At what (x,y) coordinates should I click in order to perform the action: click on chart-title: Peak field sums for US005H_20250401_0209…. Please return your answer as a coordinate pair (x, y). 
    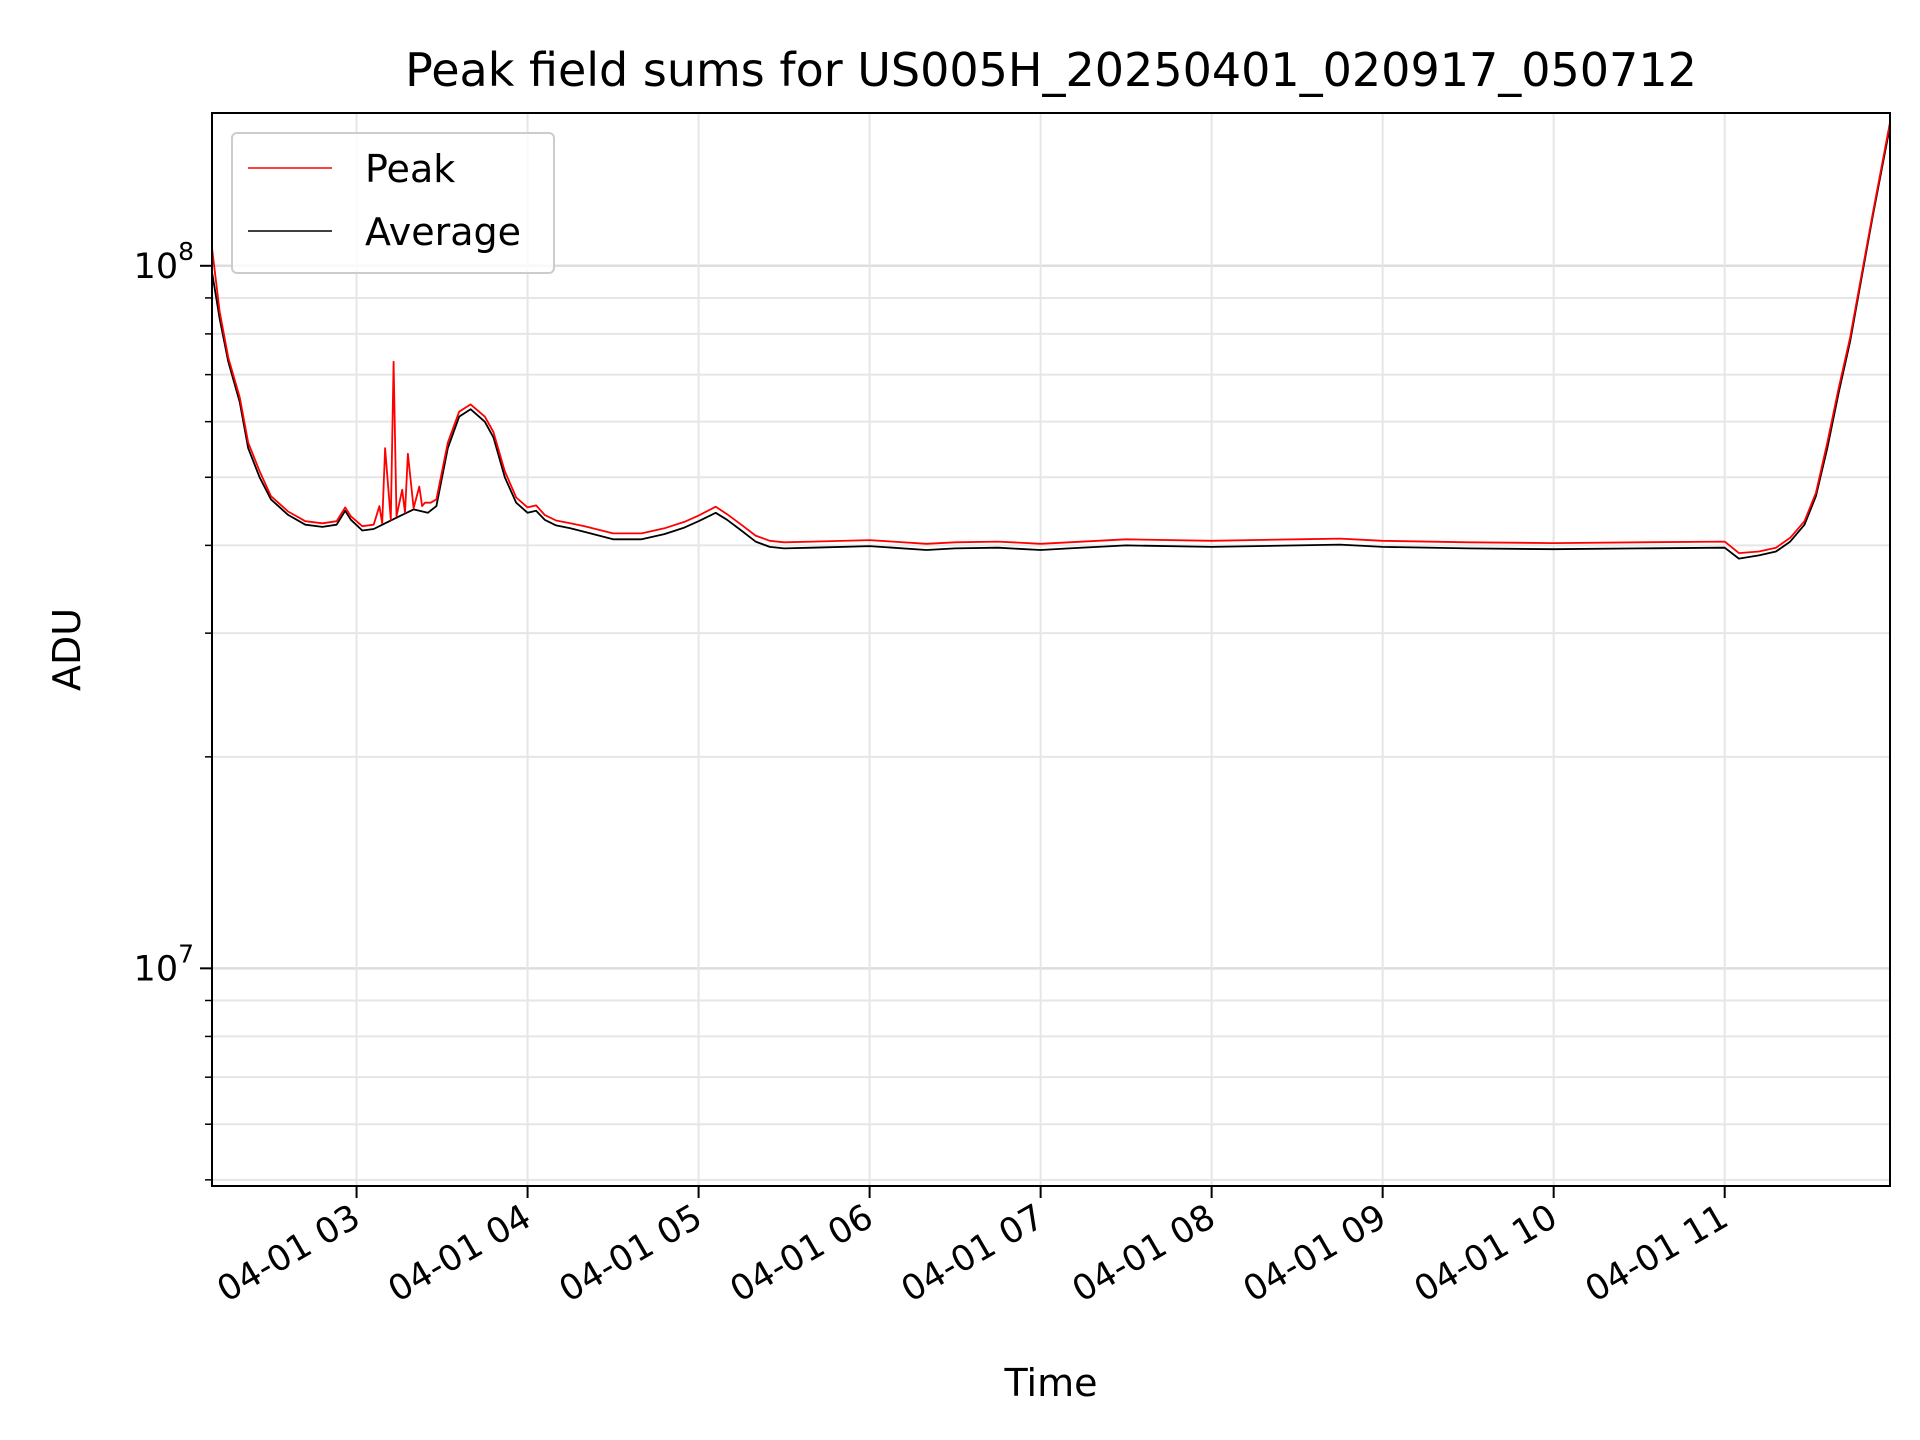
    Looking at the image, I should click on (1051, 70).